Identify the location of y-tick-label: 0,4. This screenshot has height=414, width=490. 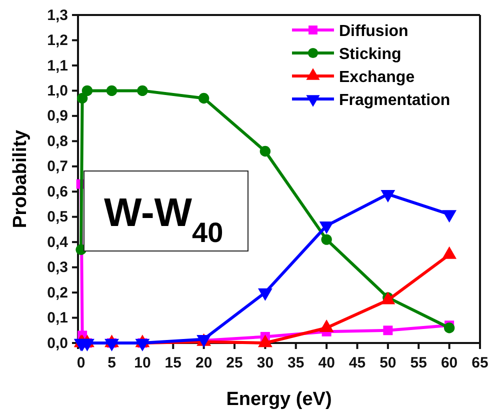
(58, 242).